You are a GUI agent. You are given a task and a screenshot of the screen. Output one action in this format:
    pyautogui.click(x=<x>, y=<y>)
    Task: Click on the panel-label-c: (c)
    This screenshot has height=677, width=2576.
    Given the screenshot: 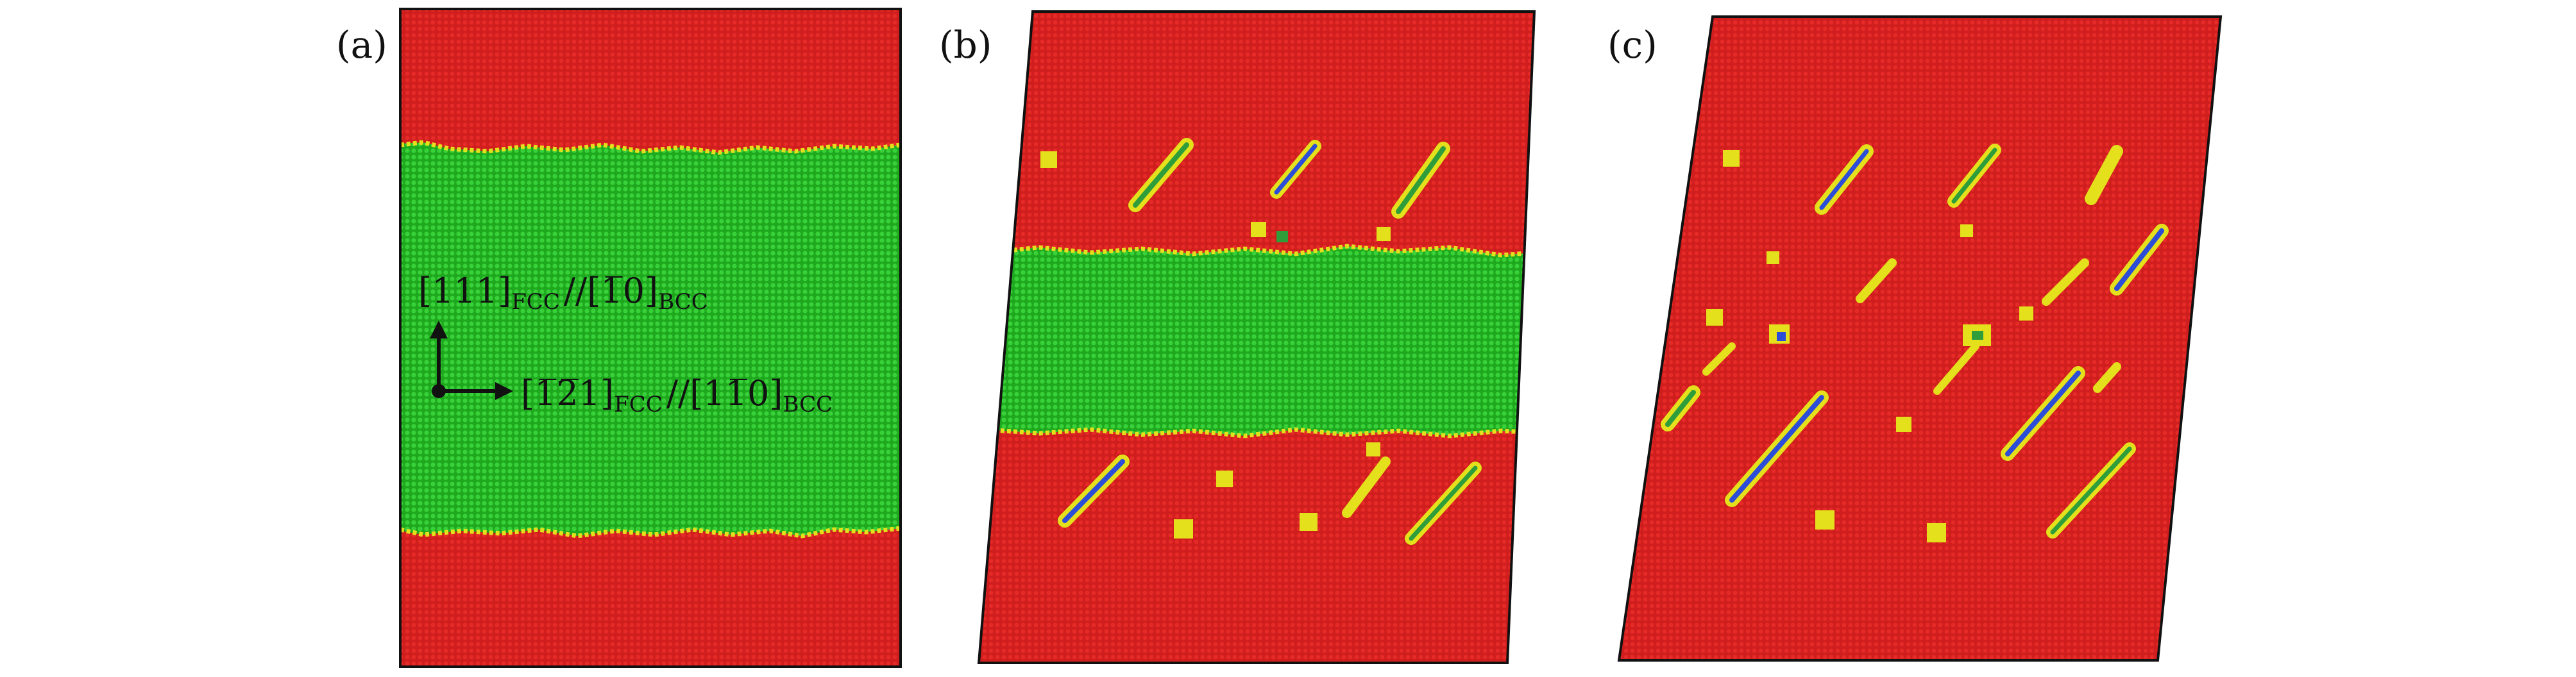 What is the action you would take?
    pyautogui.click(x=1632, y=45)
    